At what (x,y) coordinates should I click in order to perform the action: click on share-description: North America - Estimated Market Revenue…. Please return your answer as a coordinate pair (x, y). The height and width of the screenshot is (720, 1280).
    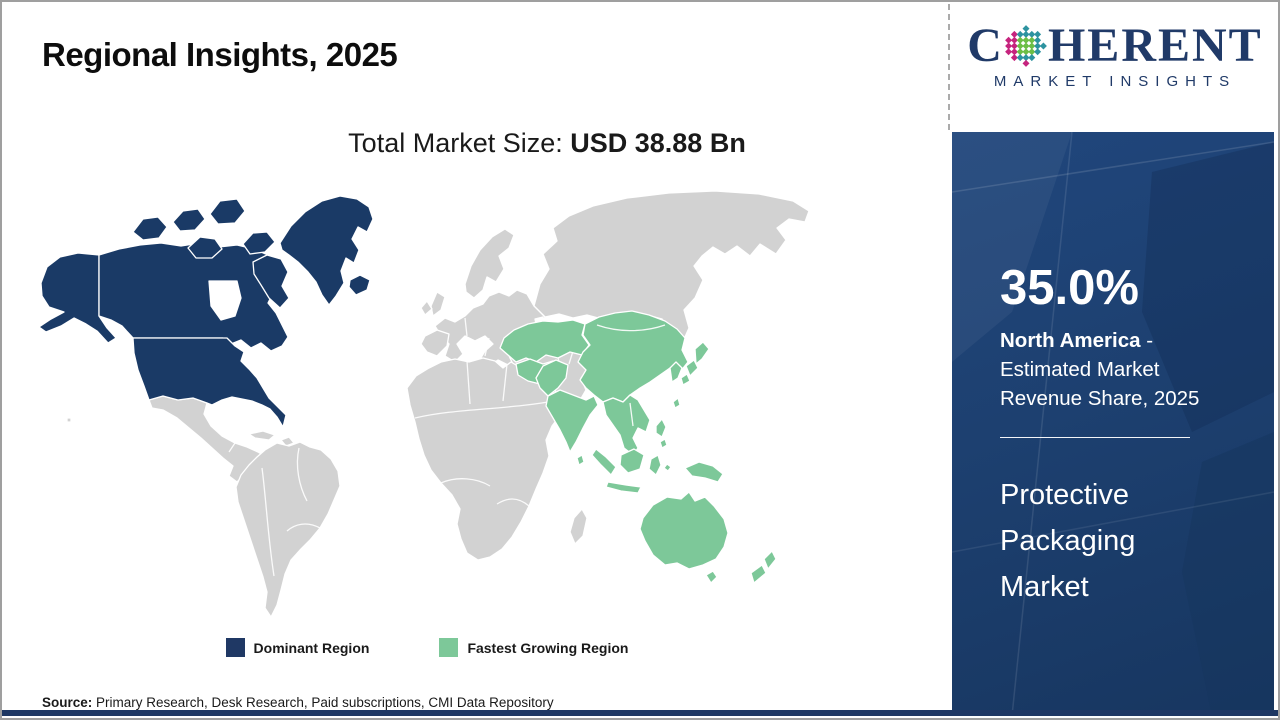
    Looking at the image, I should click on (1122, 369).